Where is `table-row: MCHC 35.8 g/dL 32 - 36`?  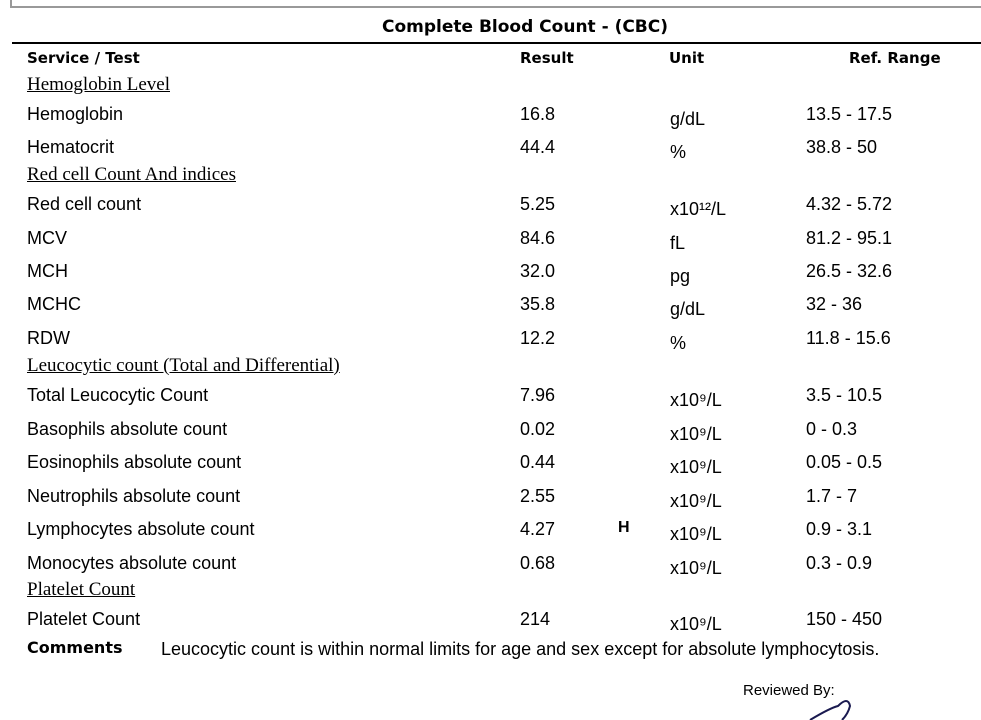
table-row: MCHC 35.8 g/dL 32 - 36 is located at coordinates (490, 309).